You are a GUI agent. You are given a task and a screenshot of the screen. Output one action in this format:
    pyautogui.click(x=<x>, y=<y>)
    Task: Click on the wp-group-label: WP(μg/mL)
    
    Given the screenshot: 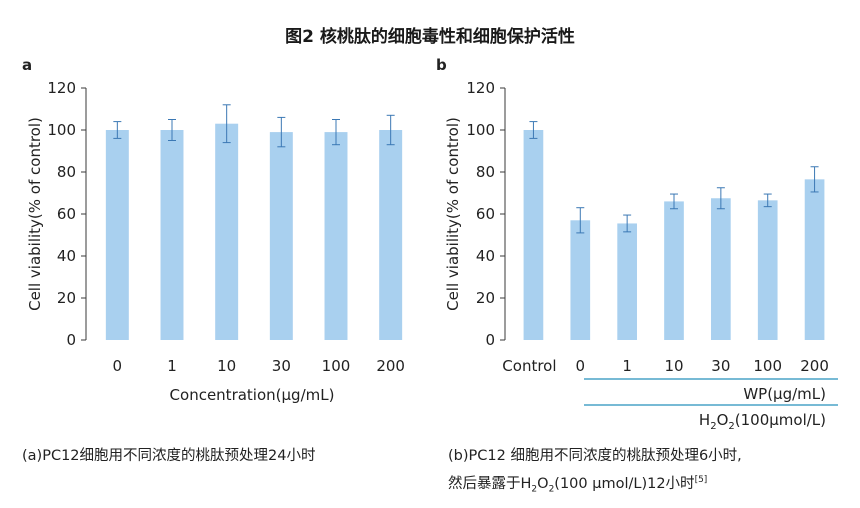 What is the action you would take?
    pyautogui.click(x=784, y=394)
    